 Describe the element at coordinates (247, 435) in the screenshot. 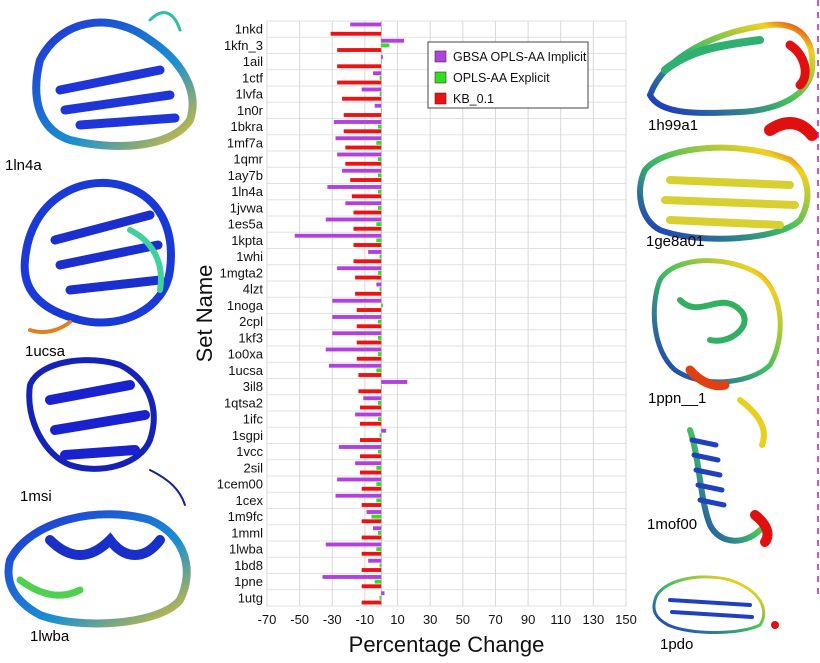

I see `category-label: 1sgpi` at that location.